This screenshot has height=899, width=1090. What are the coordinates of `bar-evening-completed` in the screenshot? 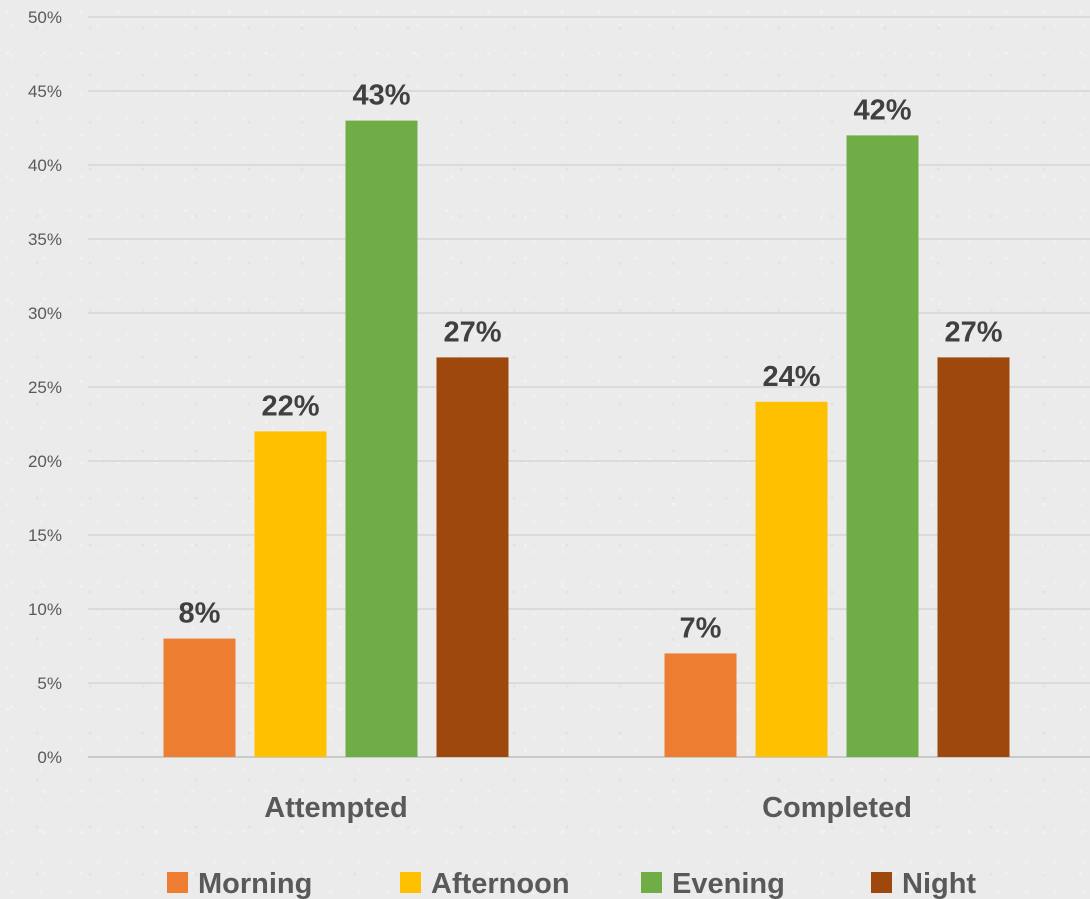 It's located at (882, 446).